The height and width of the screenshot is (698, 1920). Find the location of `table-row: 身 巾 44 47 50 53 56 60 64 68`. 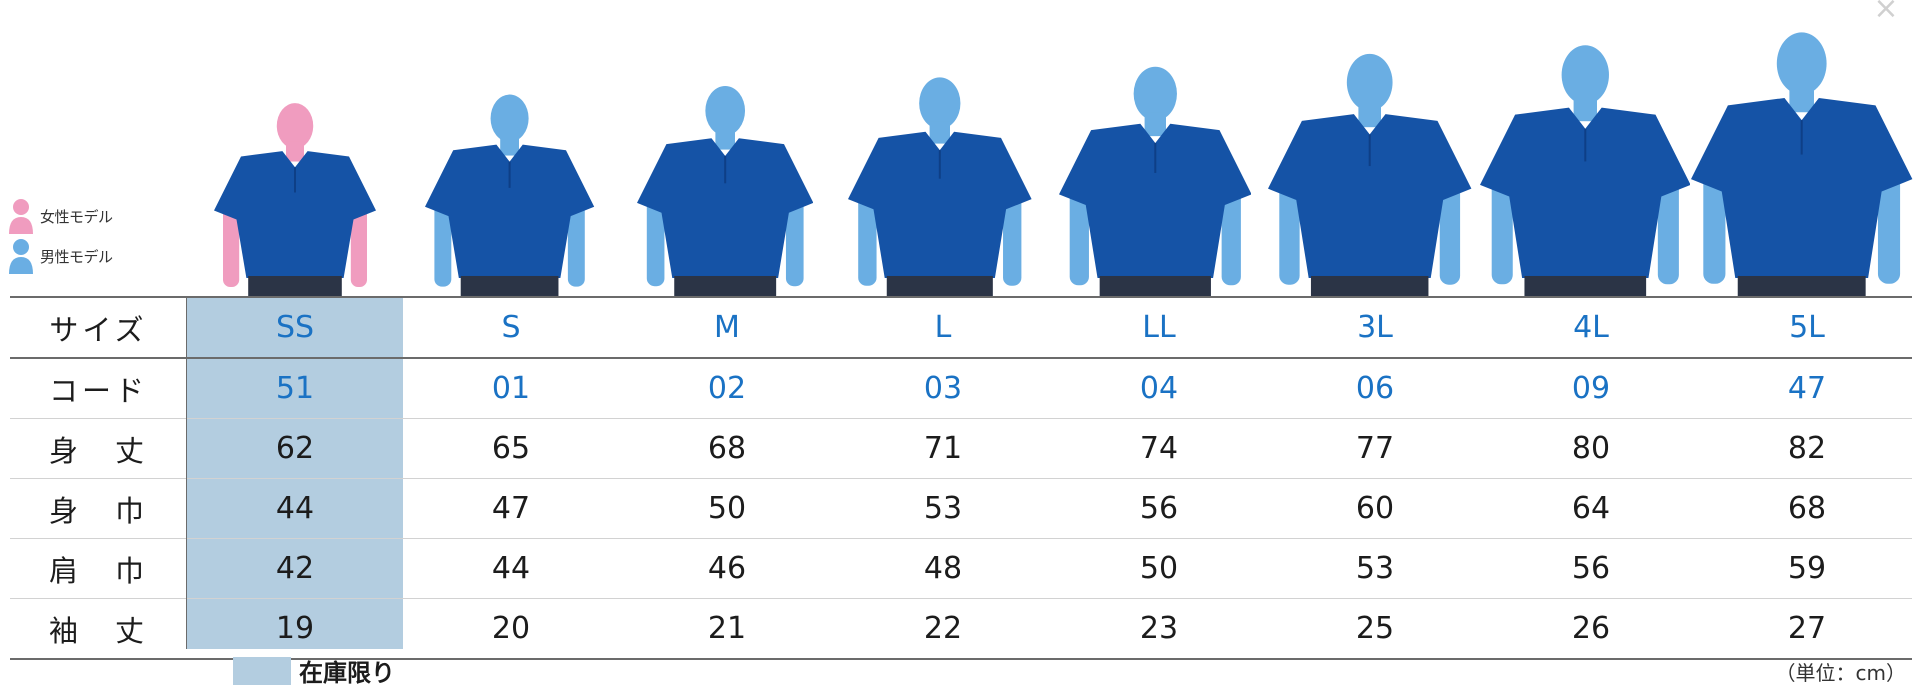

table-row: 身 巾 44 47 50 53 56 60 64 68 is located at coordinates (961, 509).